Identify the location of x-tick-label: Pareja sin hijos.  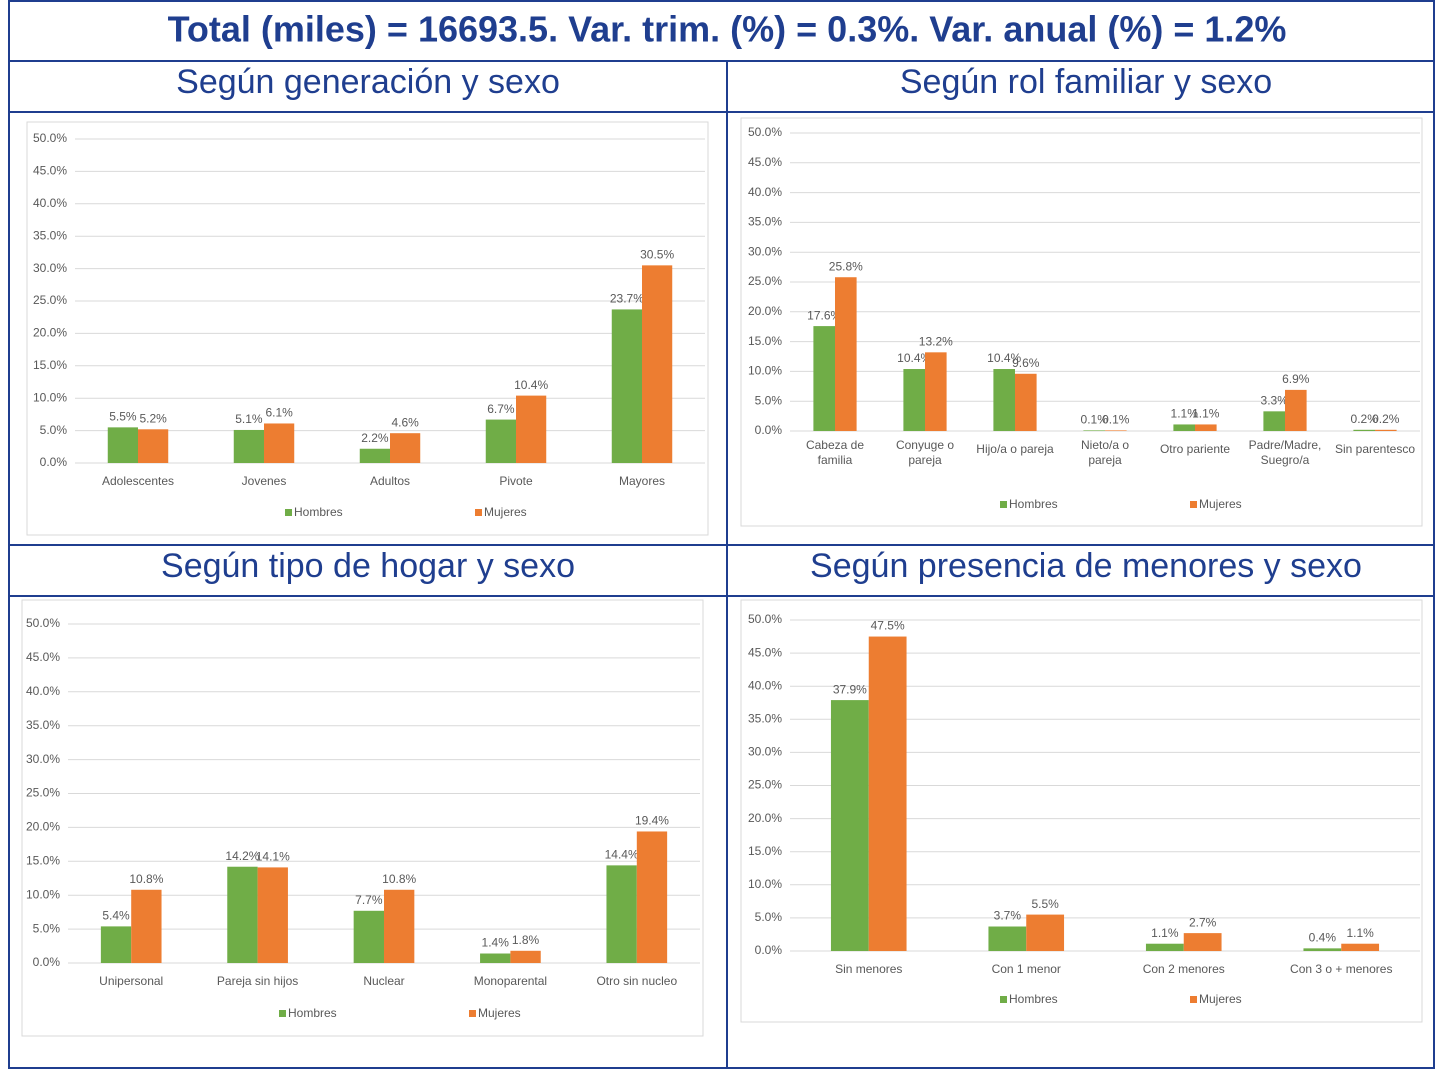
(257, 981).